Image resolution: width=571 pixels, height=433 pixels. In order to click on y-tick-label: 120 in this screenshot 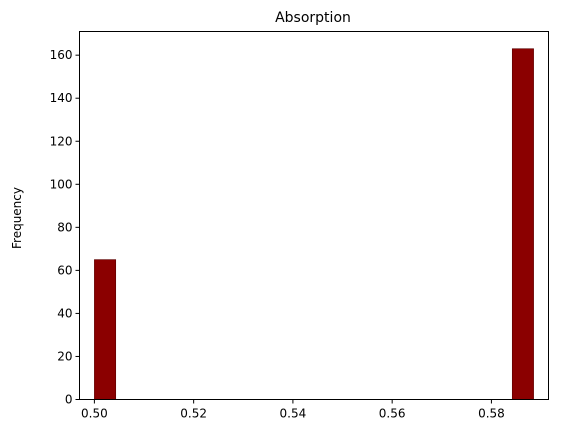, I will do `click(61, 141)`.